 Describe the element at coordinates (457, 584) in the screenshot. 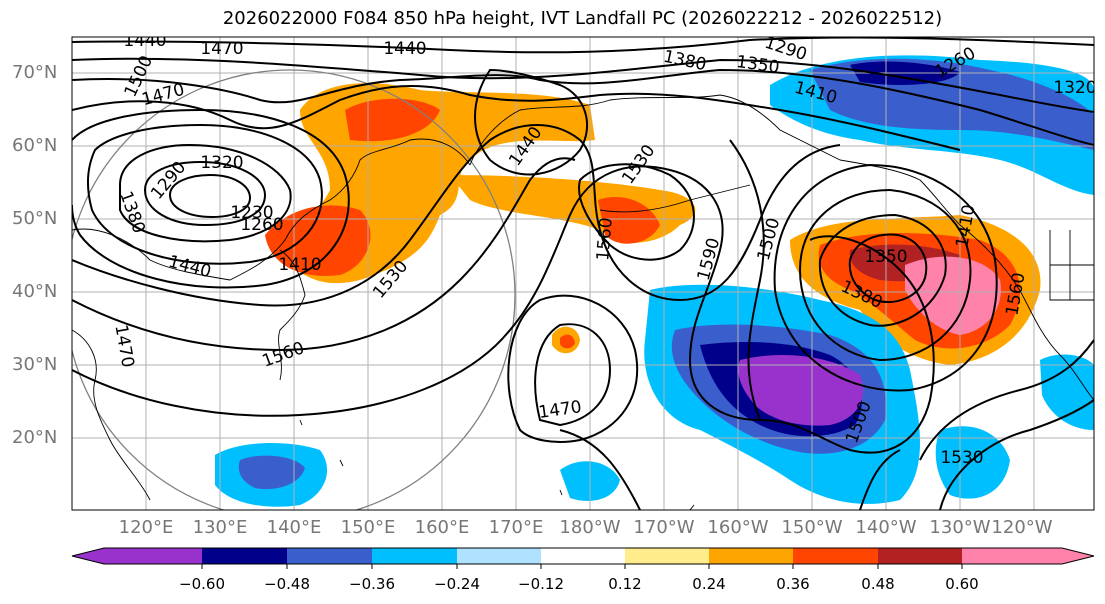

I see `colorbar-tick-label: −0.24` at that location.